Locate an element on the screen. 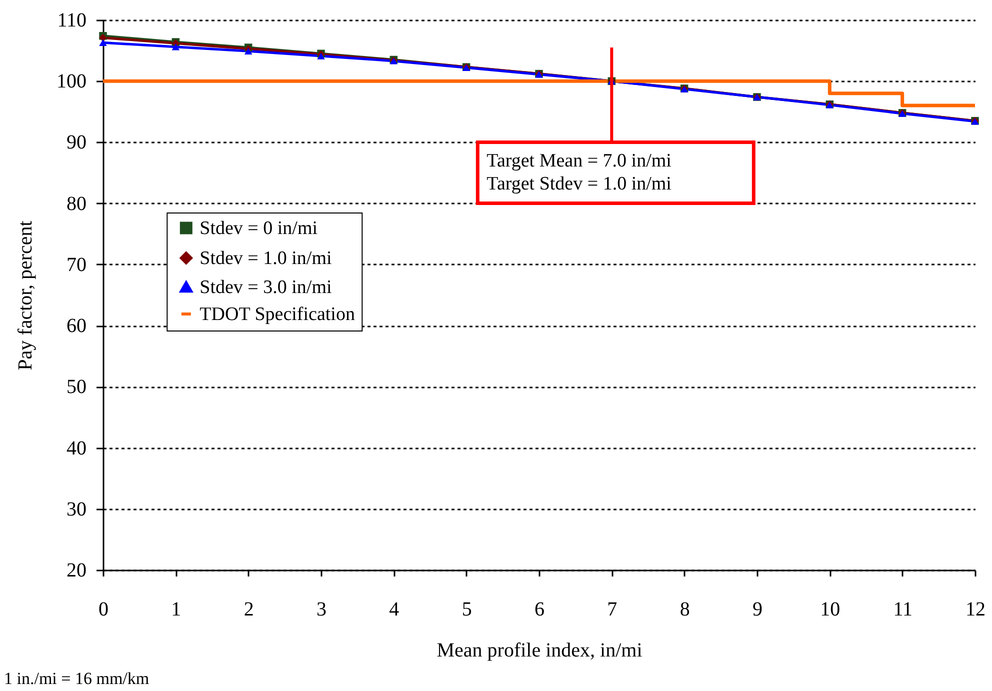 The width and height of the screenshot is (992, 691). x-tick-label: 2 is located at coordinates (249, 609).